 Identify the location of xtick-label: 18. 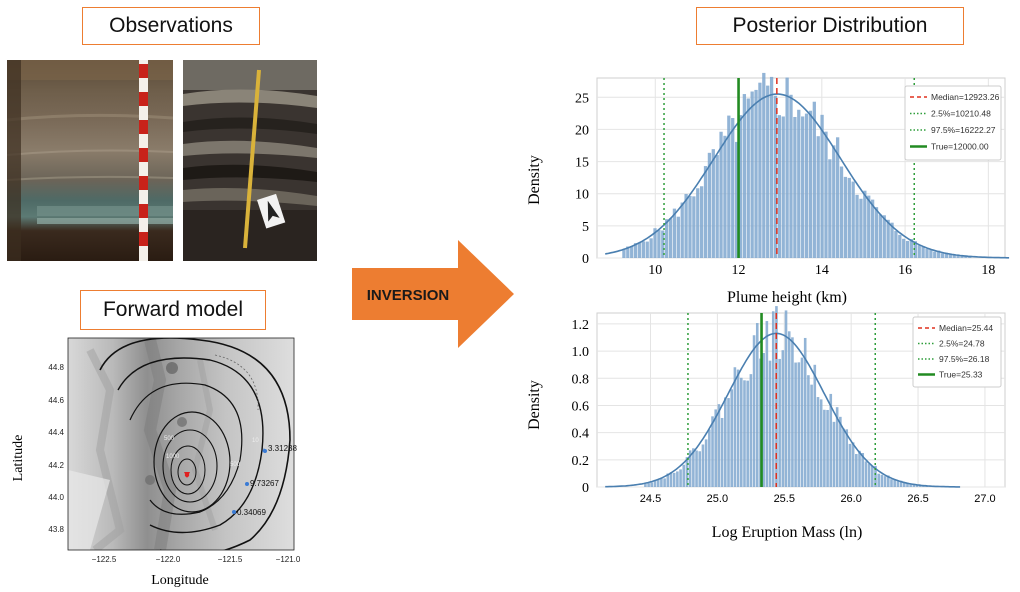
(988, 270).